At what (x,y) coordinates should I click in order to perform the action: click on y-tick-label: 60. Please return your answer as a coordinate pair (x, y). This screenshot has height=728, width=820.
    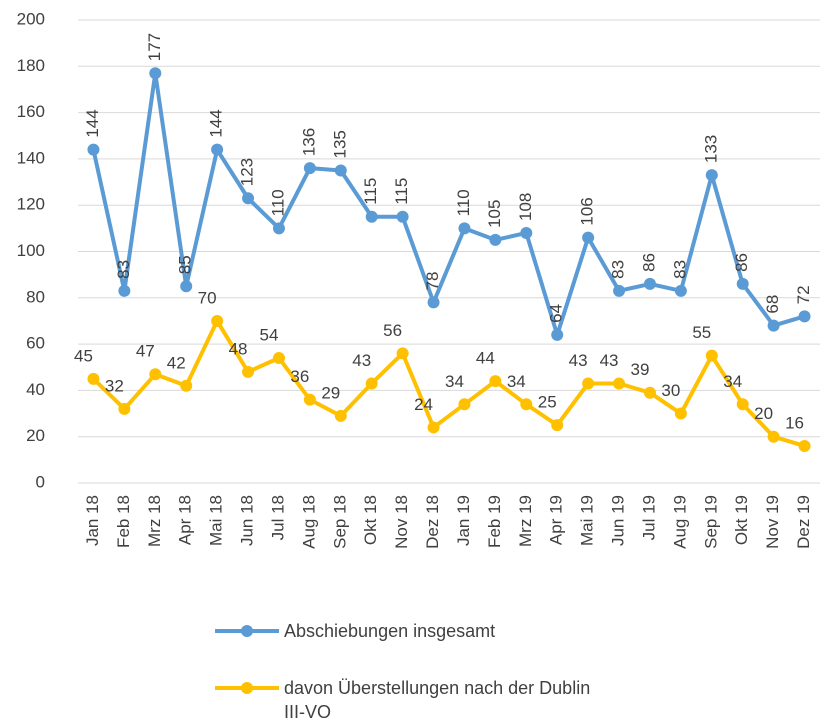
    Looking at the image, I should click on (35, 343).